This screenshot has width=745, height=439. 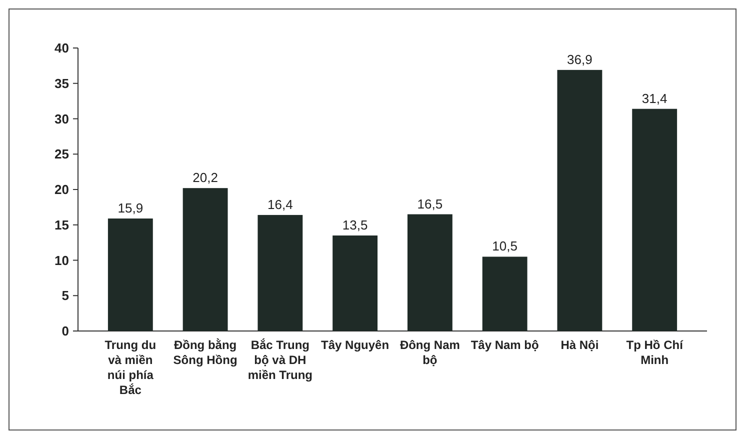 What do you see at coordinates (280, 204) in the screenshot?
I see `data-label: 16,4` at bounding box center [280, 204].